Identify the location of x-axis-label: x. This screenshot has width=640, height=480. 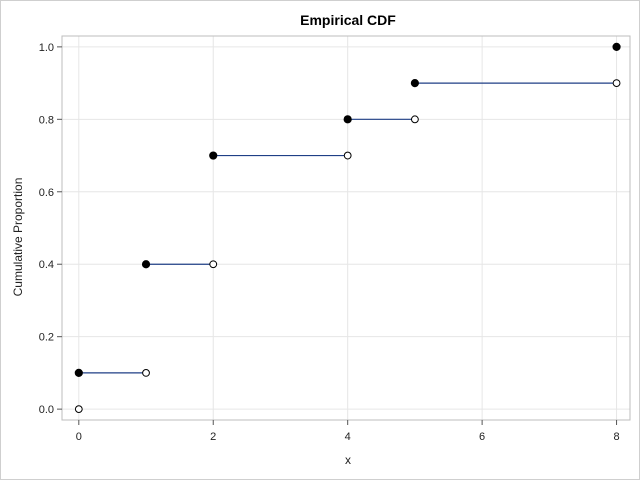
(348, 460).